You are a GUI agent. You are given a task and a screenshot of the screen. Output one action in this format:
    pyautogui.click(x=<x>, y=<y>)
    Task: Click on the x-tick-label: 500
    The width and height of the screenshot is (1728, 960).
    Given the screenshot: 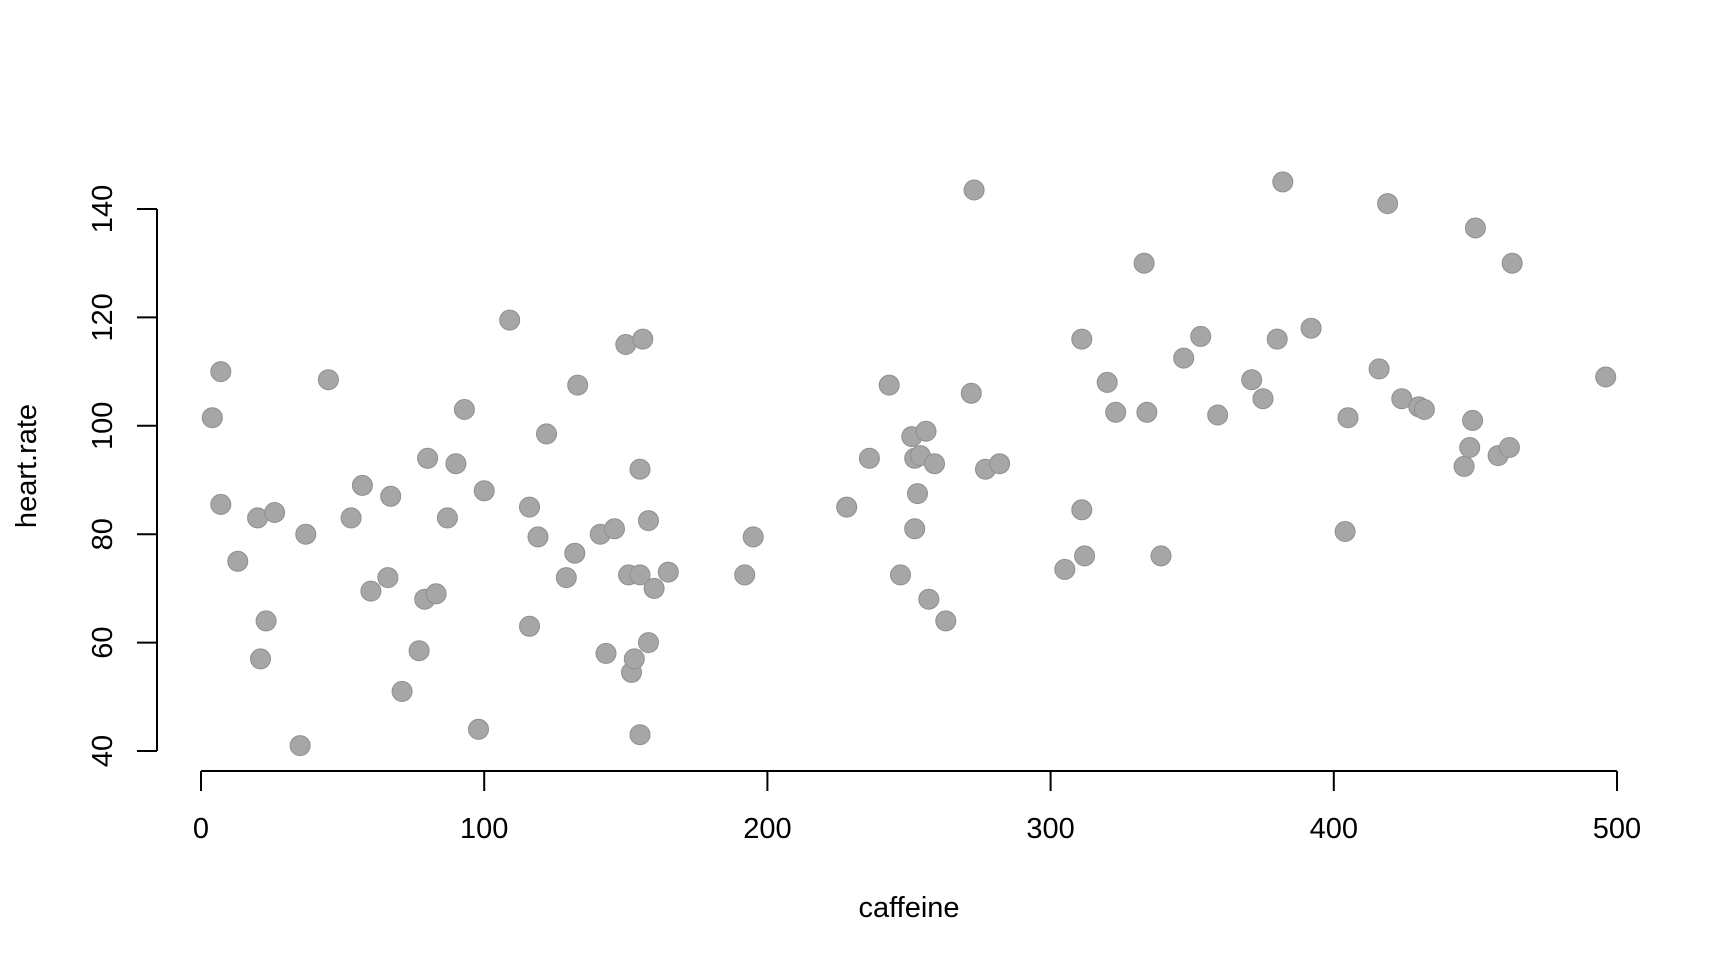 What is the action you would take?
    pyautogui.click(x=1617, y=829)
    